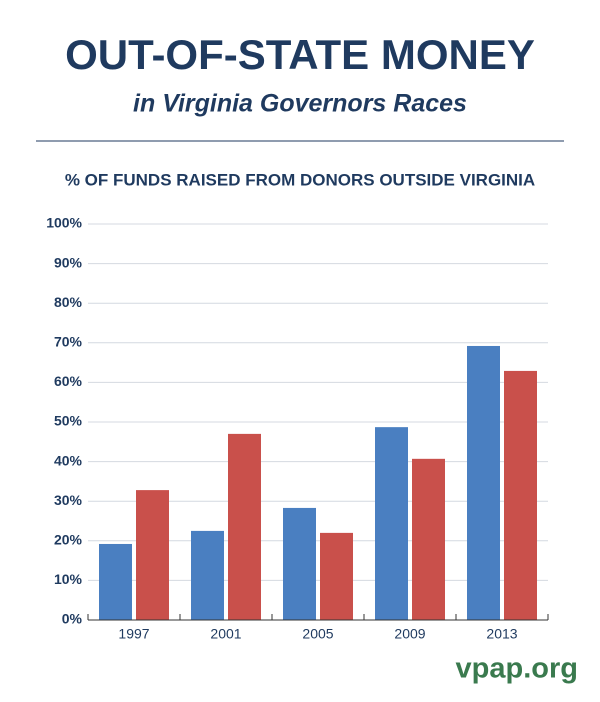 This screenshot has width=600, height=702. What do you see at coordinates (133, 634) in the screenshot?
I see `x-tick-label: 1997` at bounding box center [133, 634].